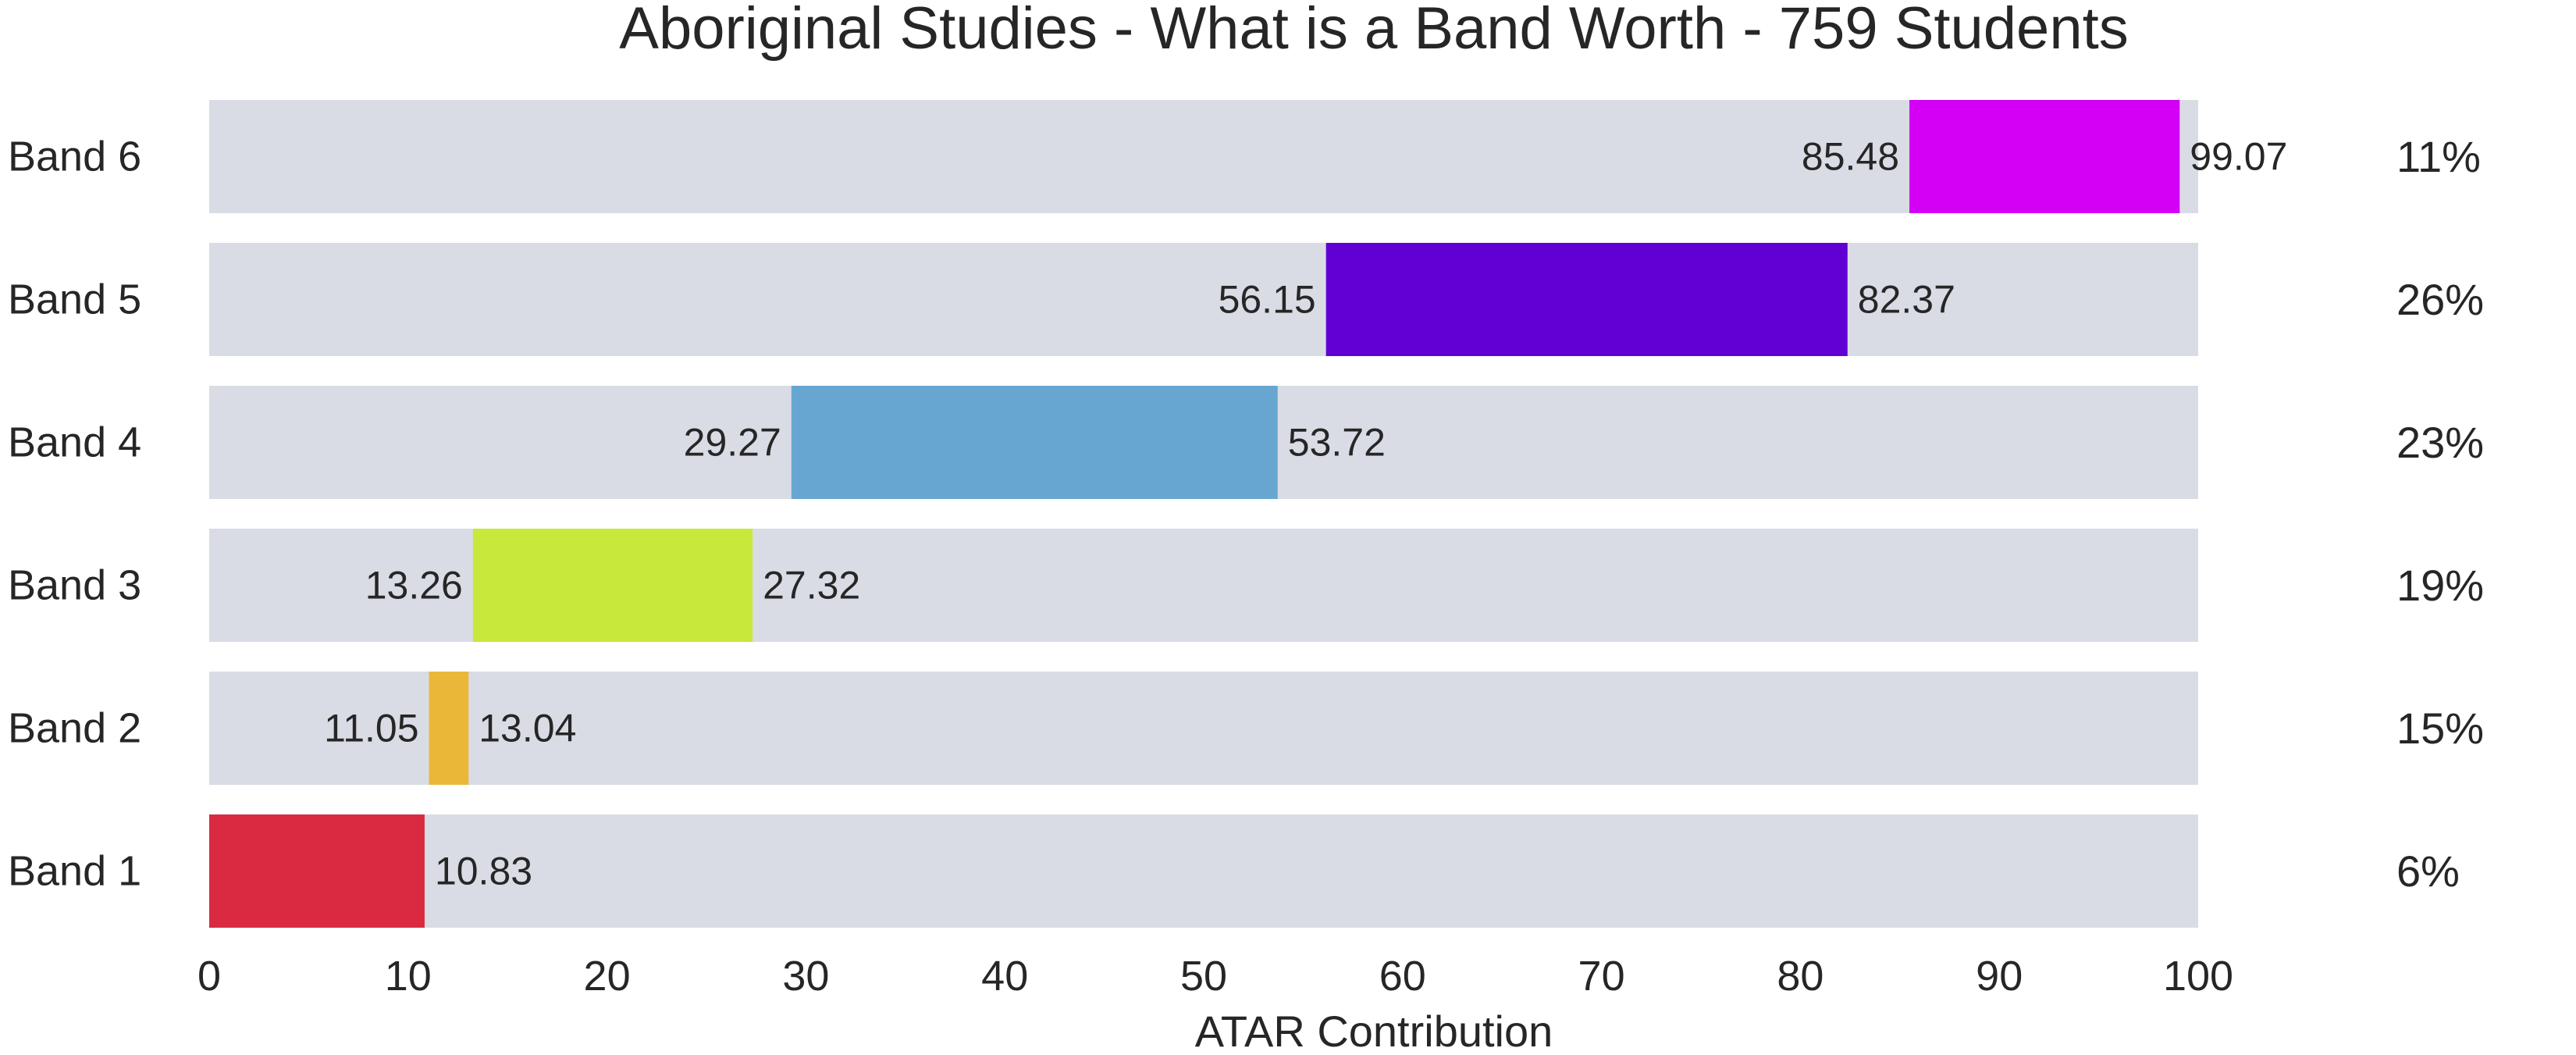 This screenshot has height=1055, width=2576. I want to click on band-percent-band-2: 15%, so click(2440, 728).